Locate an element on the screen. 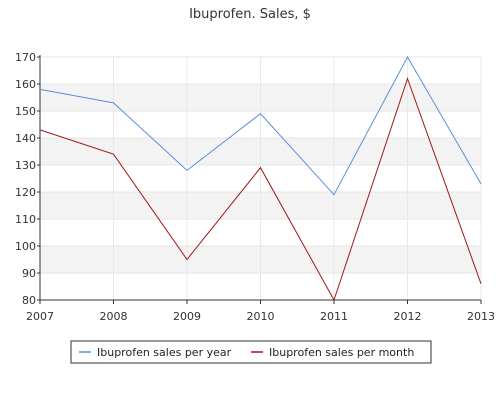  legend-label-1: Ibuprofen sales per year is located at coordinates (164, 352).